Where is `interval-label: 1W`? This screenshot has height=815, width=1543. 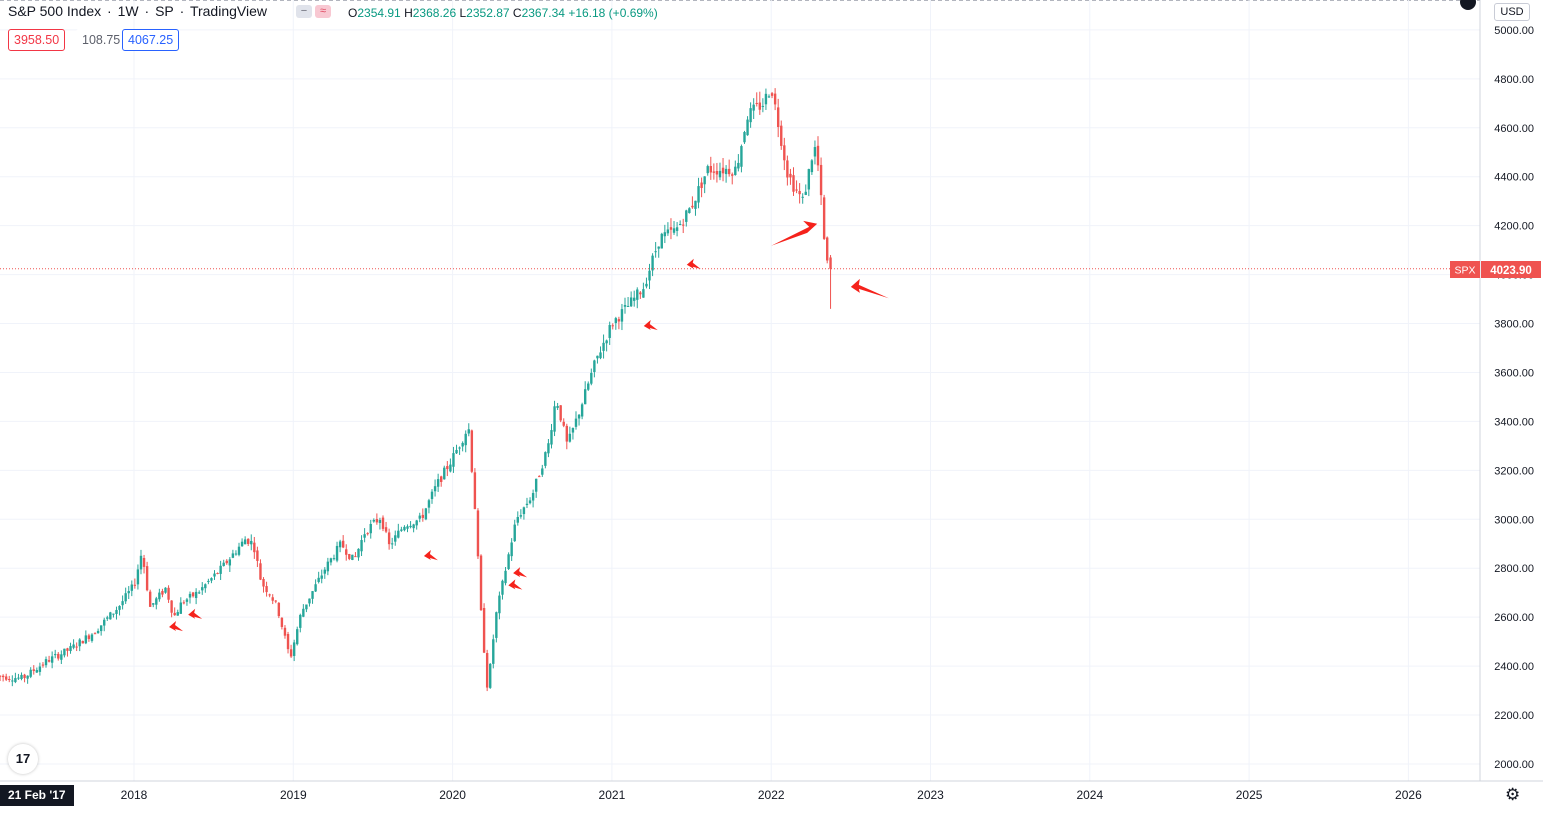 interval-label: 1W is located at coordinates (128, 11).